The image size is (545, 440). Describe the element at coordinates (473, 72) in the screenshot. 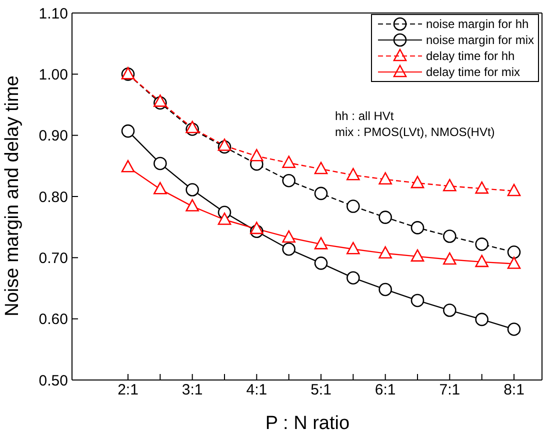

I see `legend-label: delay time for mix` at that location.